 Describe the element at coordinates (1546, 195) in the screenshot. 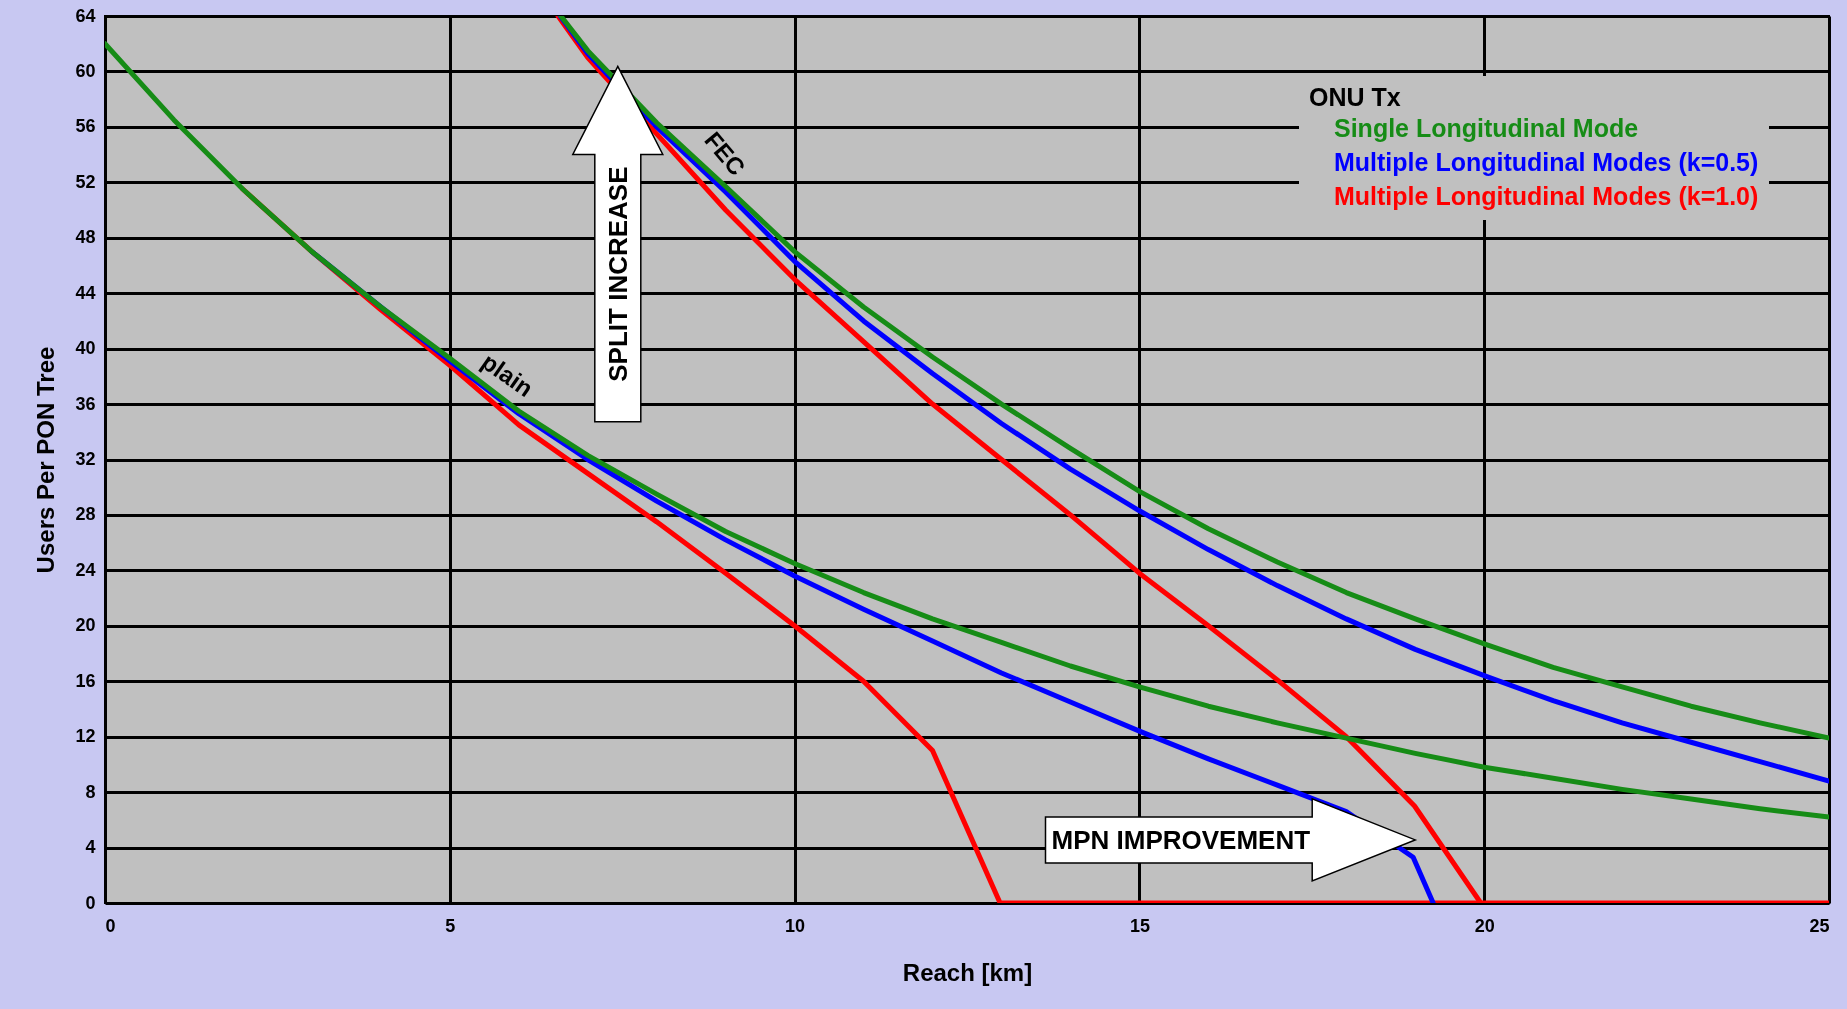

I see `text: Multiple Longitudinal Modes (k=1.0)` at that location.